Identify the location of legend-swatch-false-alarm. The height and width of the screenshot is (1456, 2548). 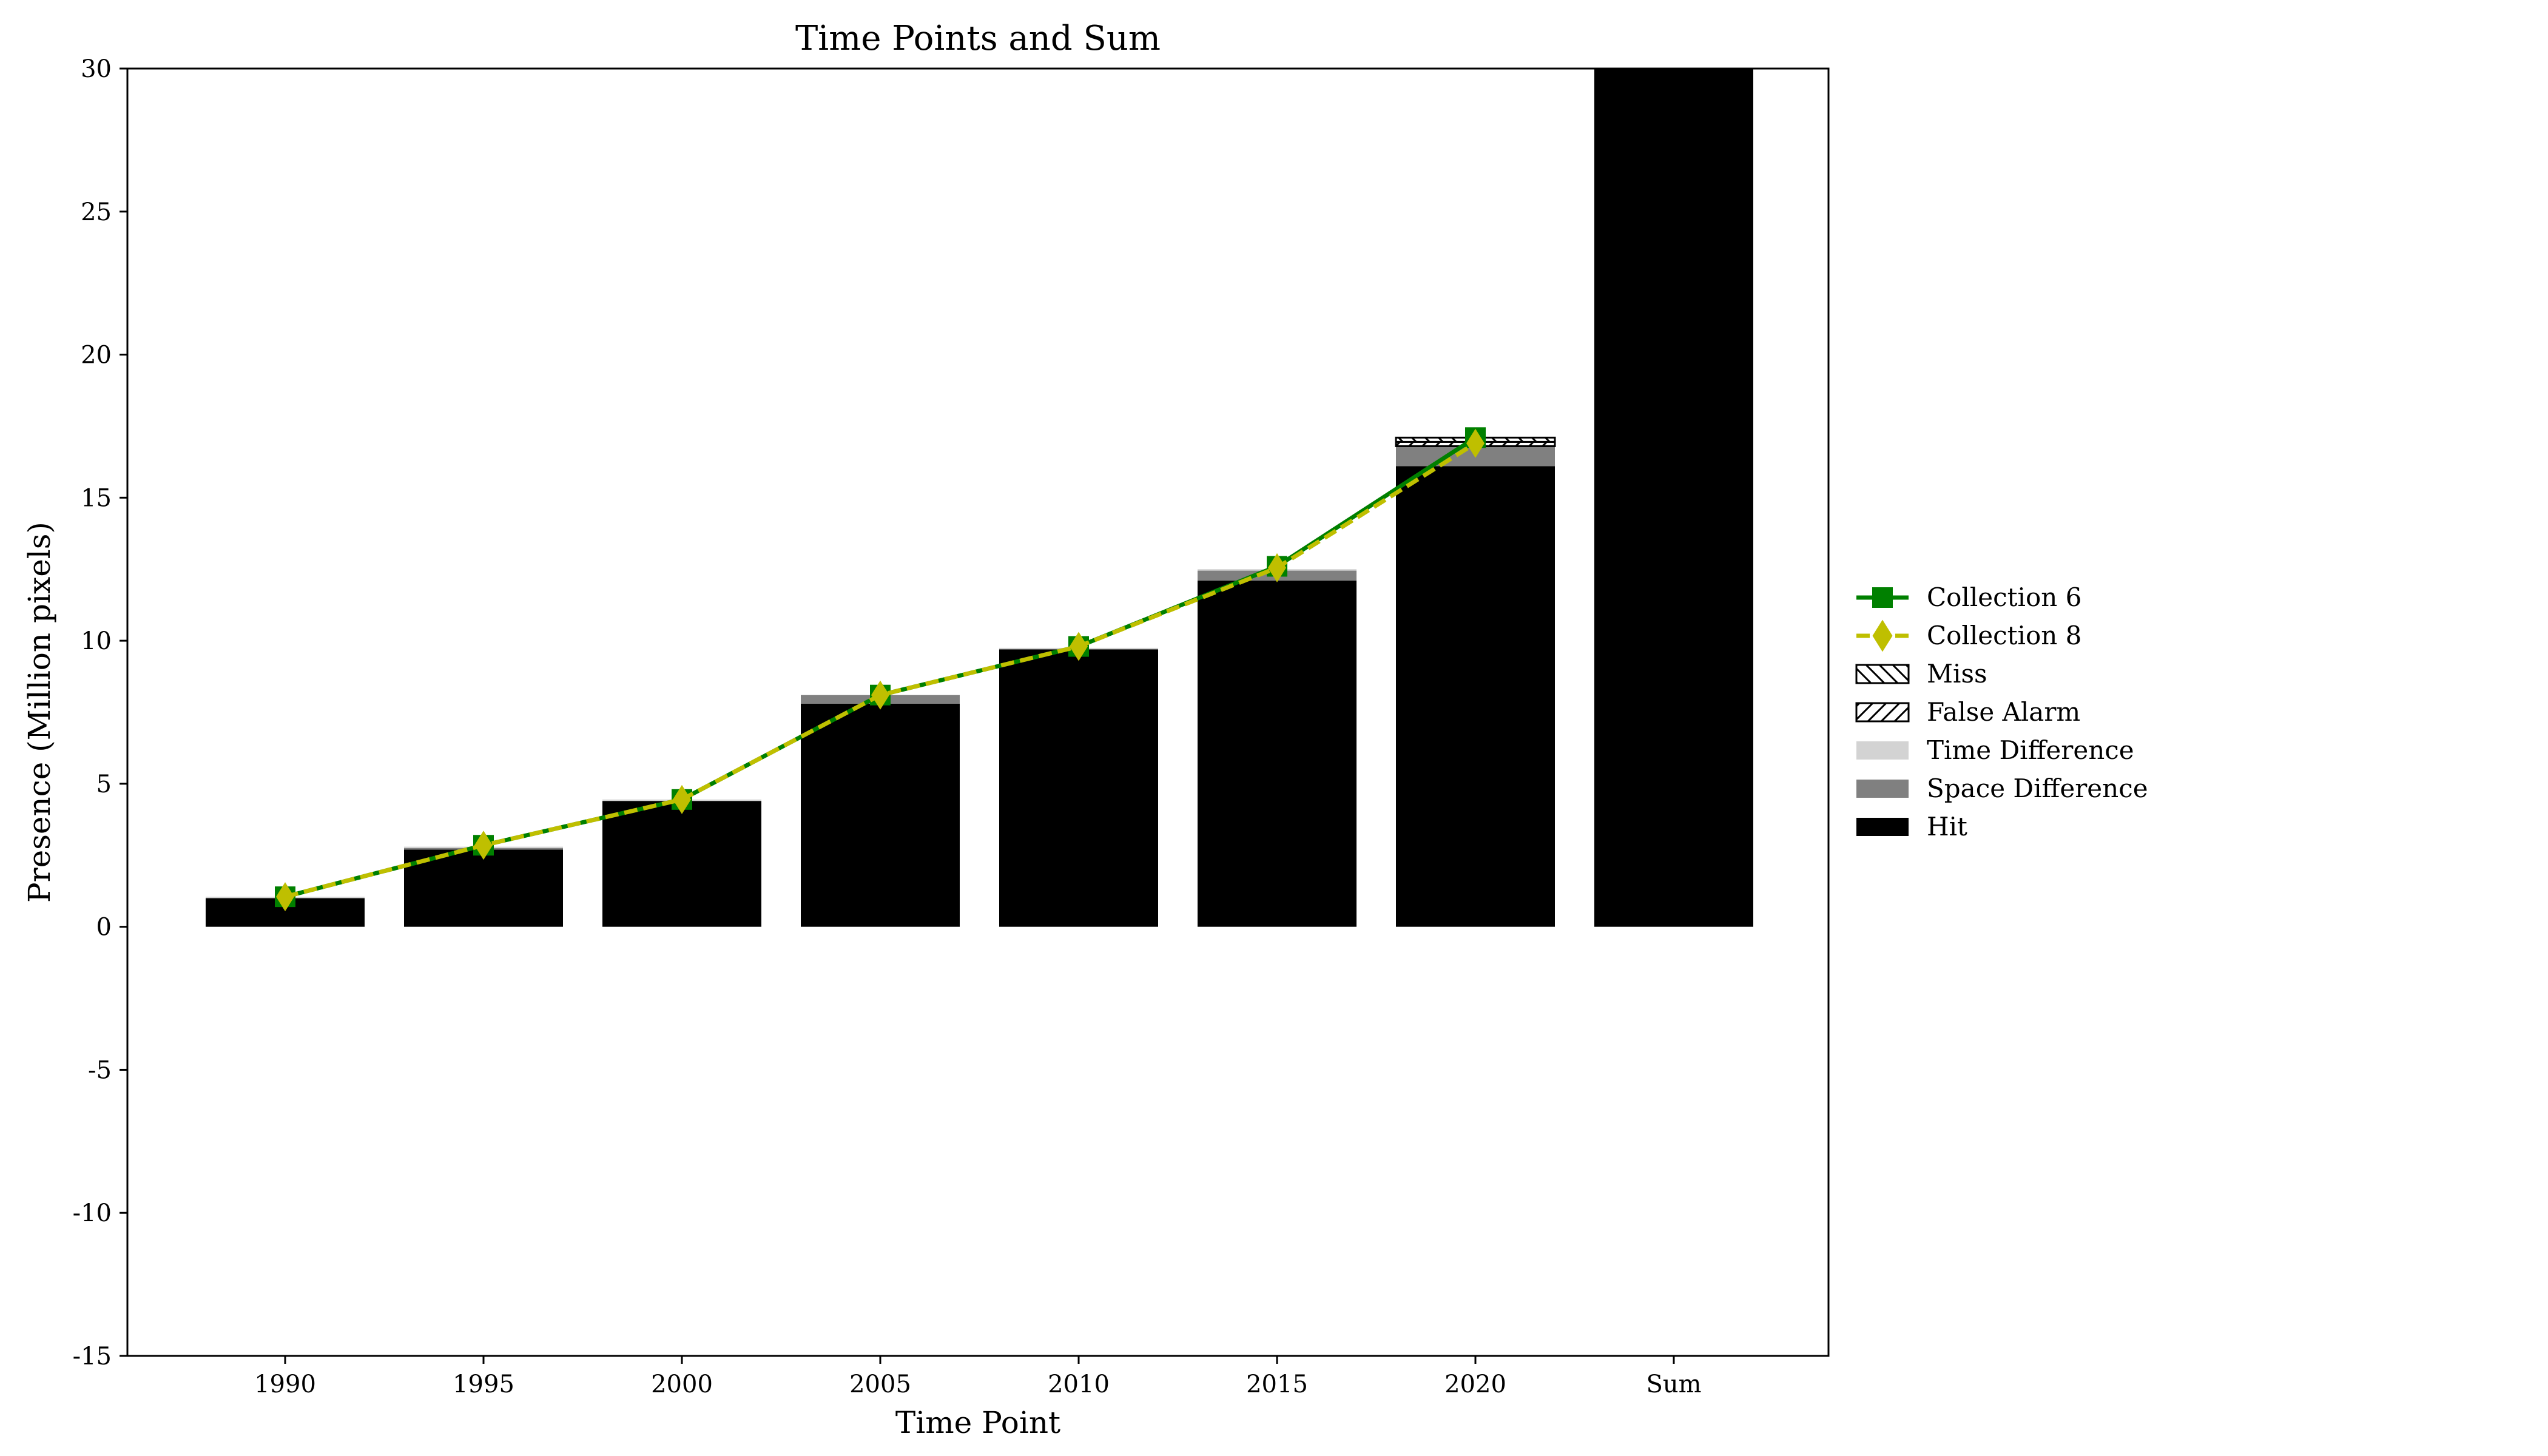
(1882, 712).